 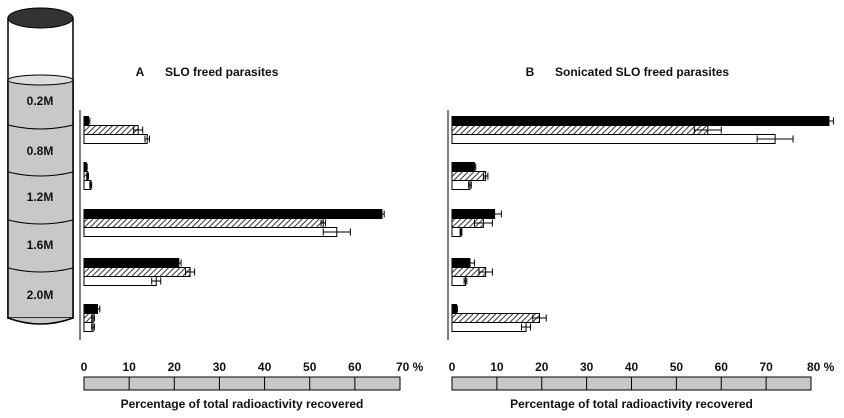 I want to click on scale-strip, so click(x=242, y=383).